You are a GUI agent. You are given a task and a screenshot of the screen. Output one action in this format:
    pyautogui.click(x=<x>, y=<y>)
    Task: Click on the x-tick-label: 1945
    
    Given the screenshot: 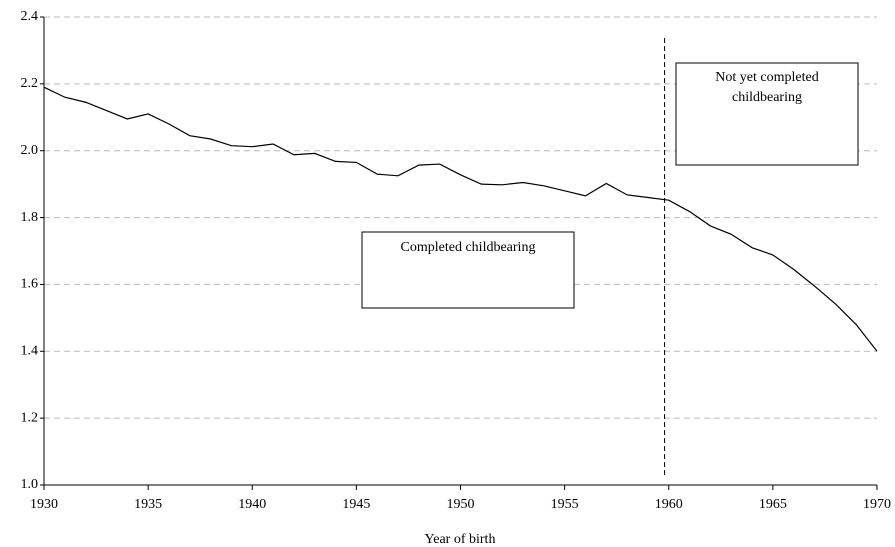 What is the action you would take?
    pyautogui.click(x=356, y=504)
    